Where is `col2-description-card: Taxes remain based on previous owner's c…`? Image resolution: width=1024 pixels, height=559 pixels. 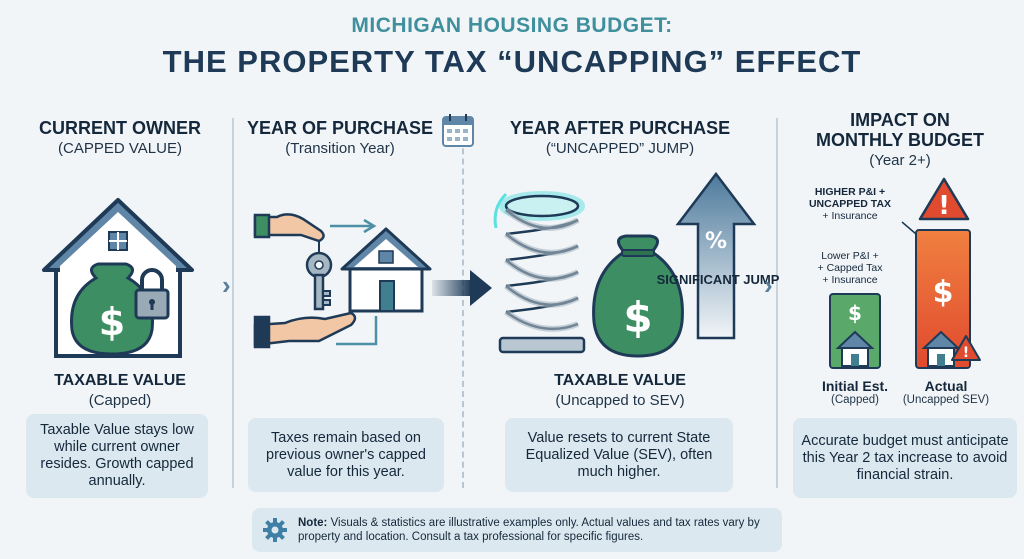 col2-description-card: Taxes remain based on previous owner's c… is located at coordinates (346, 455).